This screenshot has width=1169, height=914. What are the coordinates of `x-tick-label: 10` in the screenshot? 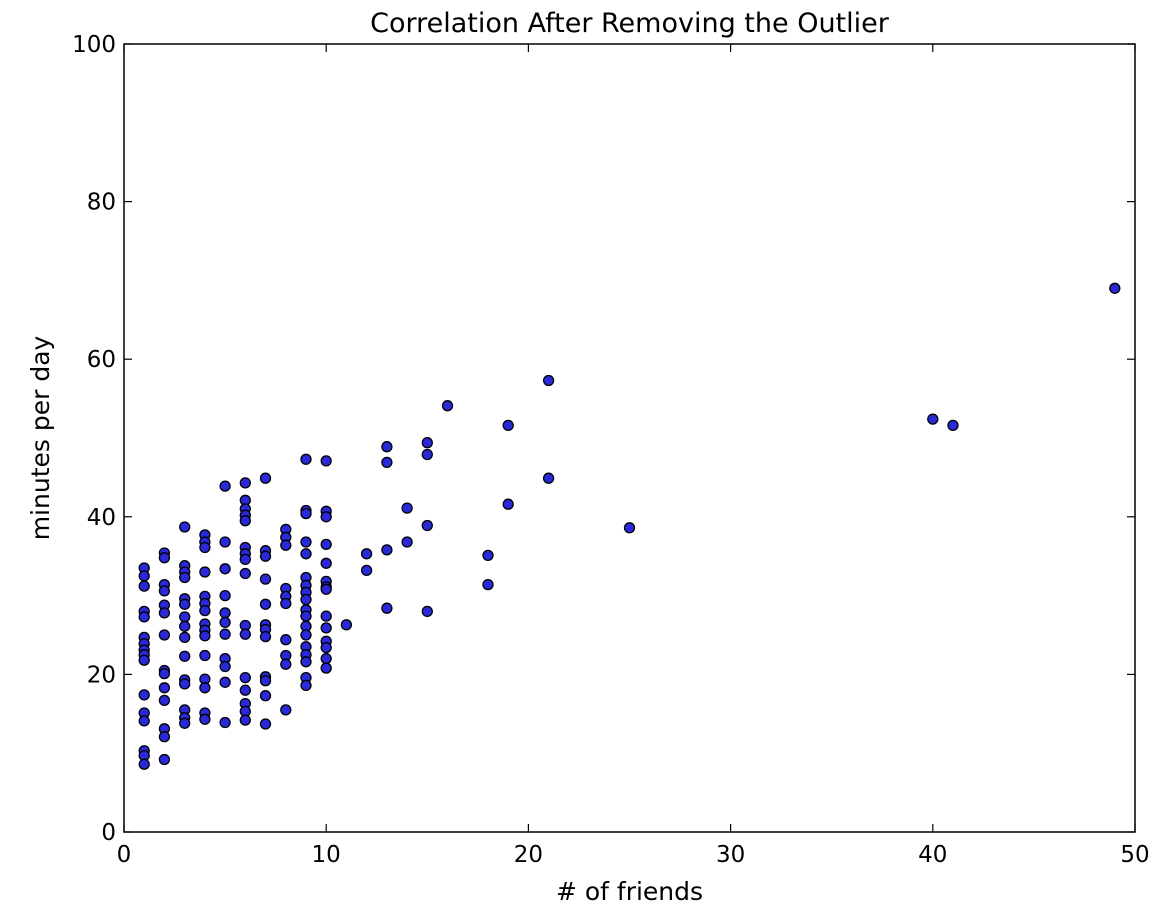 It's located at (326, 855).